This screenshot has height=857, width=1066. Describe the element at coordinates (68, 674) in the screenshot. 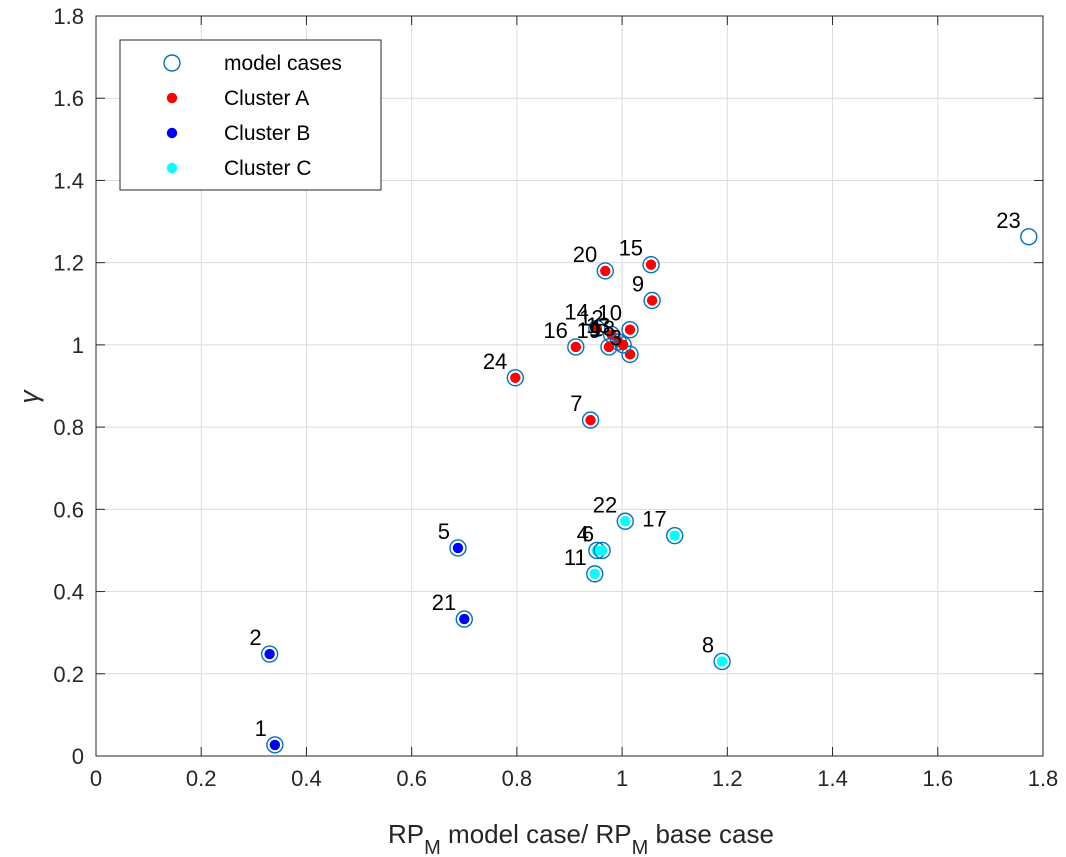

I see `y-tick-label: 0.2` at that location.